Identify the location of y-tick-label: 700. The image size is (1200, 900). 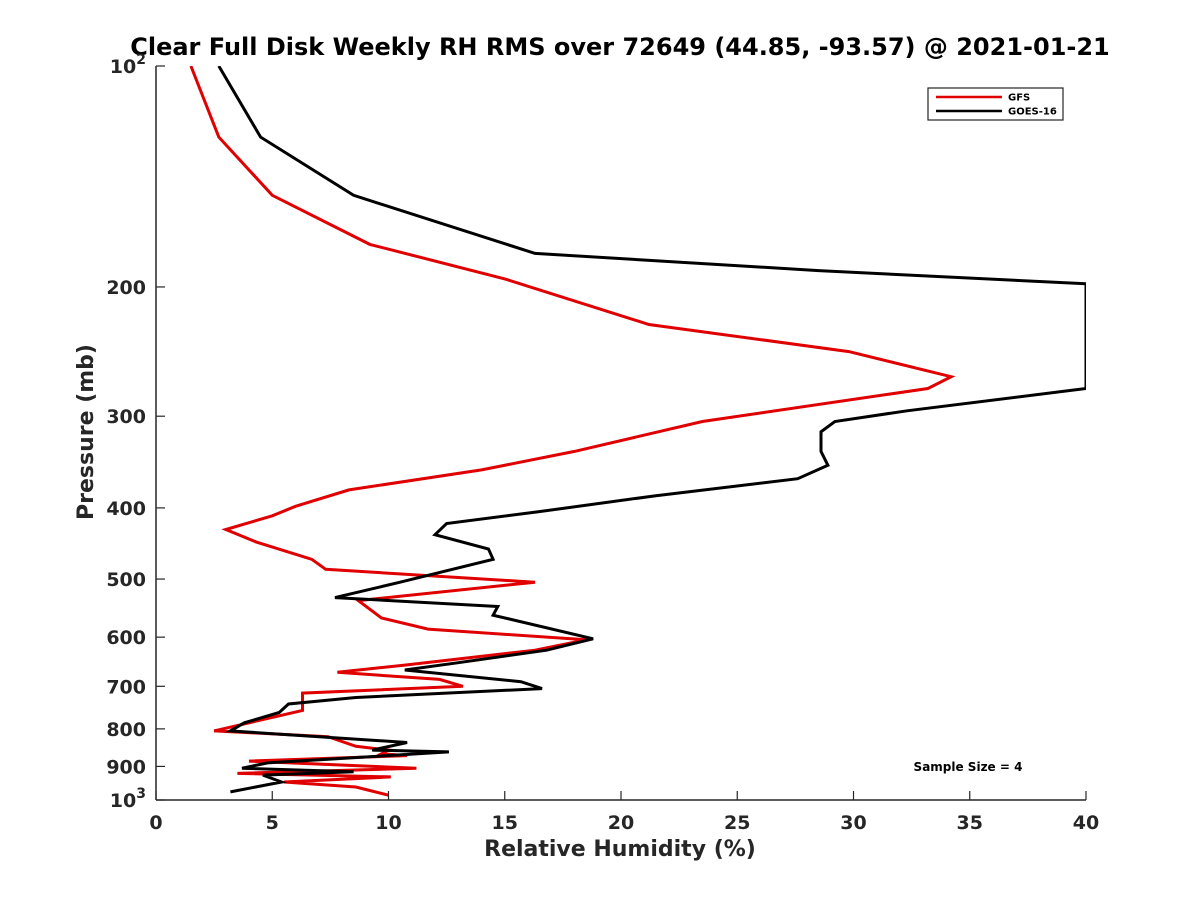
(126, 687).